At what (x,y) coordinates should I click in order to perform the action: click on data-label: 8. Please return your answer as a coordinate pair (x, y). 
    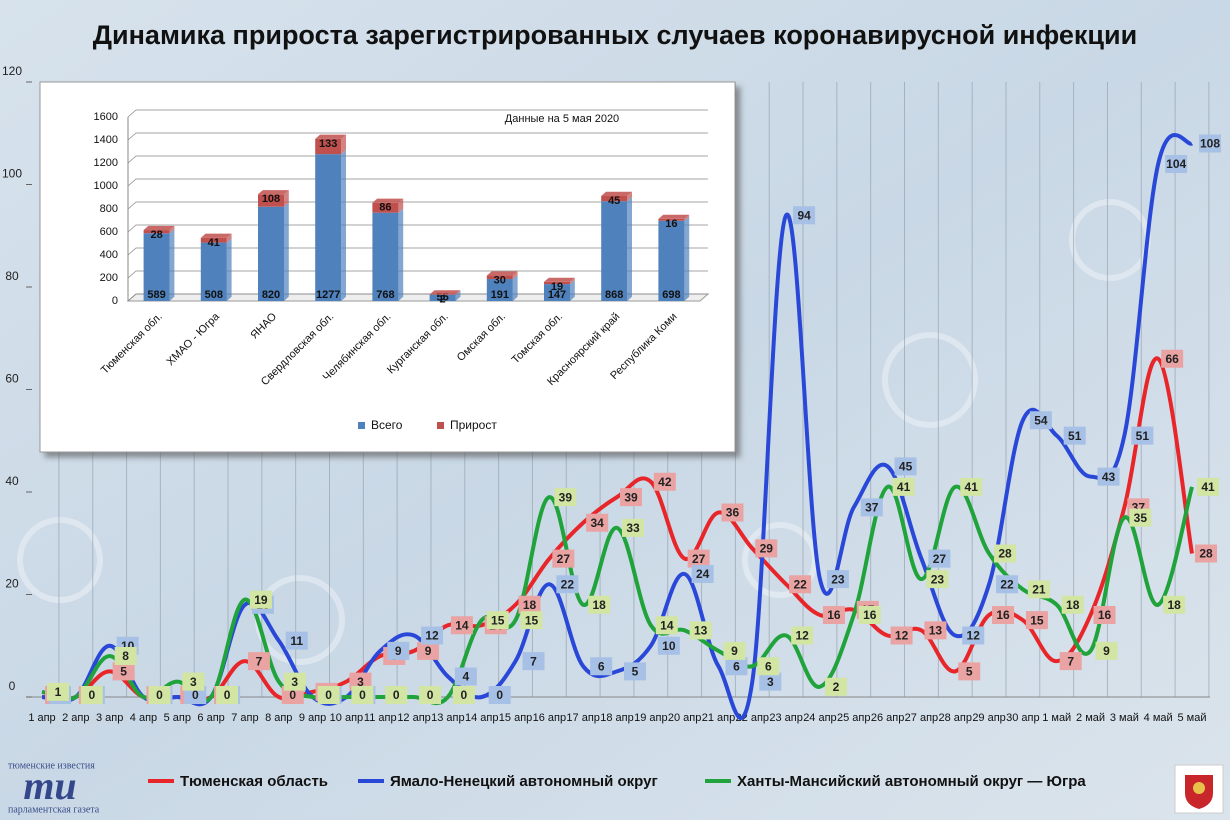
    Looking at the image, I should click on (125, 656).